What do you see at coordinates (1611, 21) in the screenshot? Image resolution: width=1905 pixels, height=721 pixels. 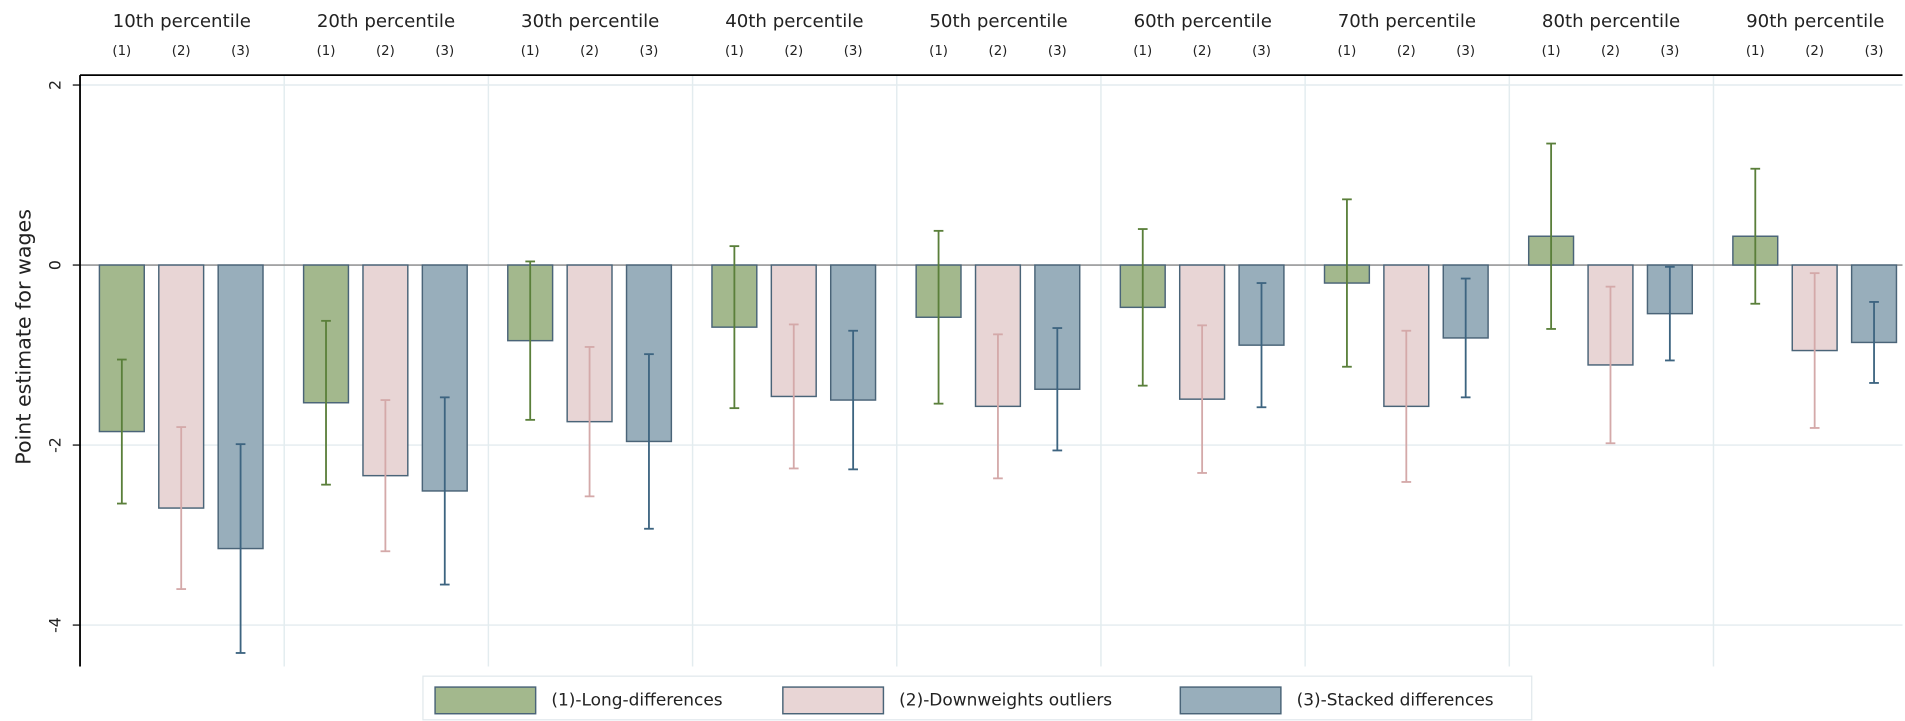 I see `category-label: 80th percentile` at bounding box center [1611, 21].